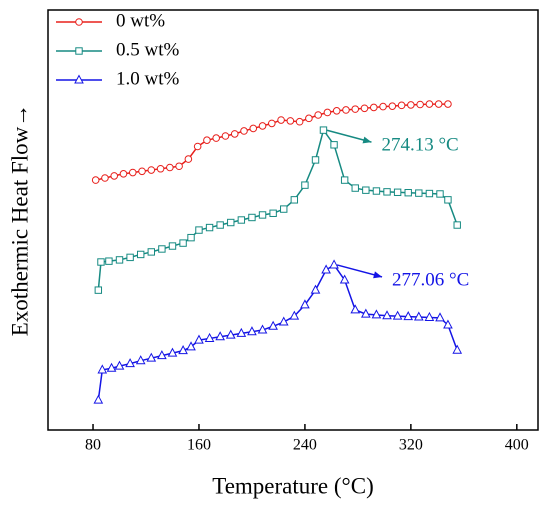 The width and height of the screenshot is (550, 507). Describe the element at coordinates (419, 144) in the screenshot. I see `annotation: 274.13 °C` at that location.